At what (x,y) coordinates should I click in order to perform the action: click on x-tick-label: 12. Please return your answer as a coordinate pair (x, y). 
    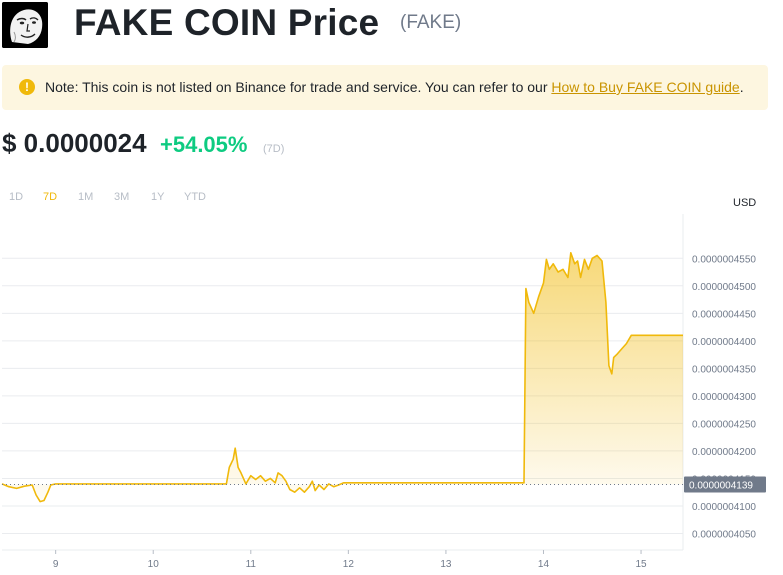
    Looking at the image, I should click on (349, 564).